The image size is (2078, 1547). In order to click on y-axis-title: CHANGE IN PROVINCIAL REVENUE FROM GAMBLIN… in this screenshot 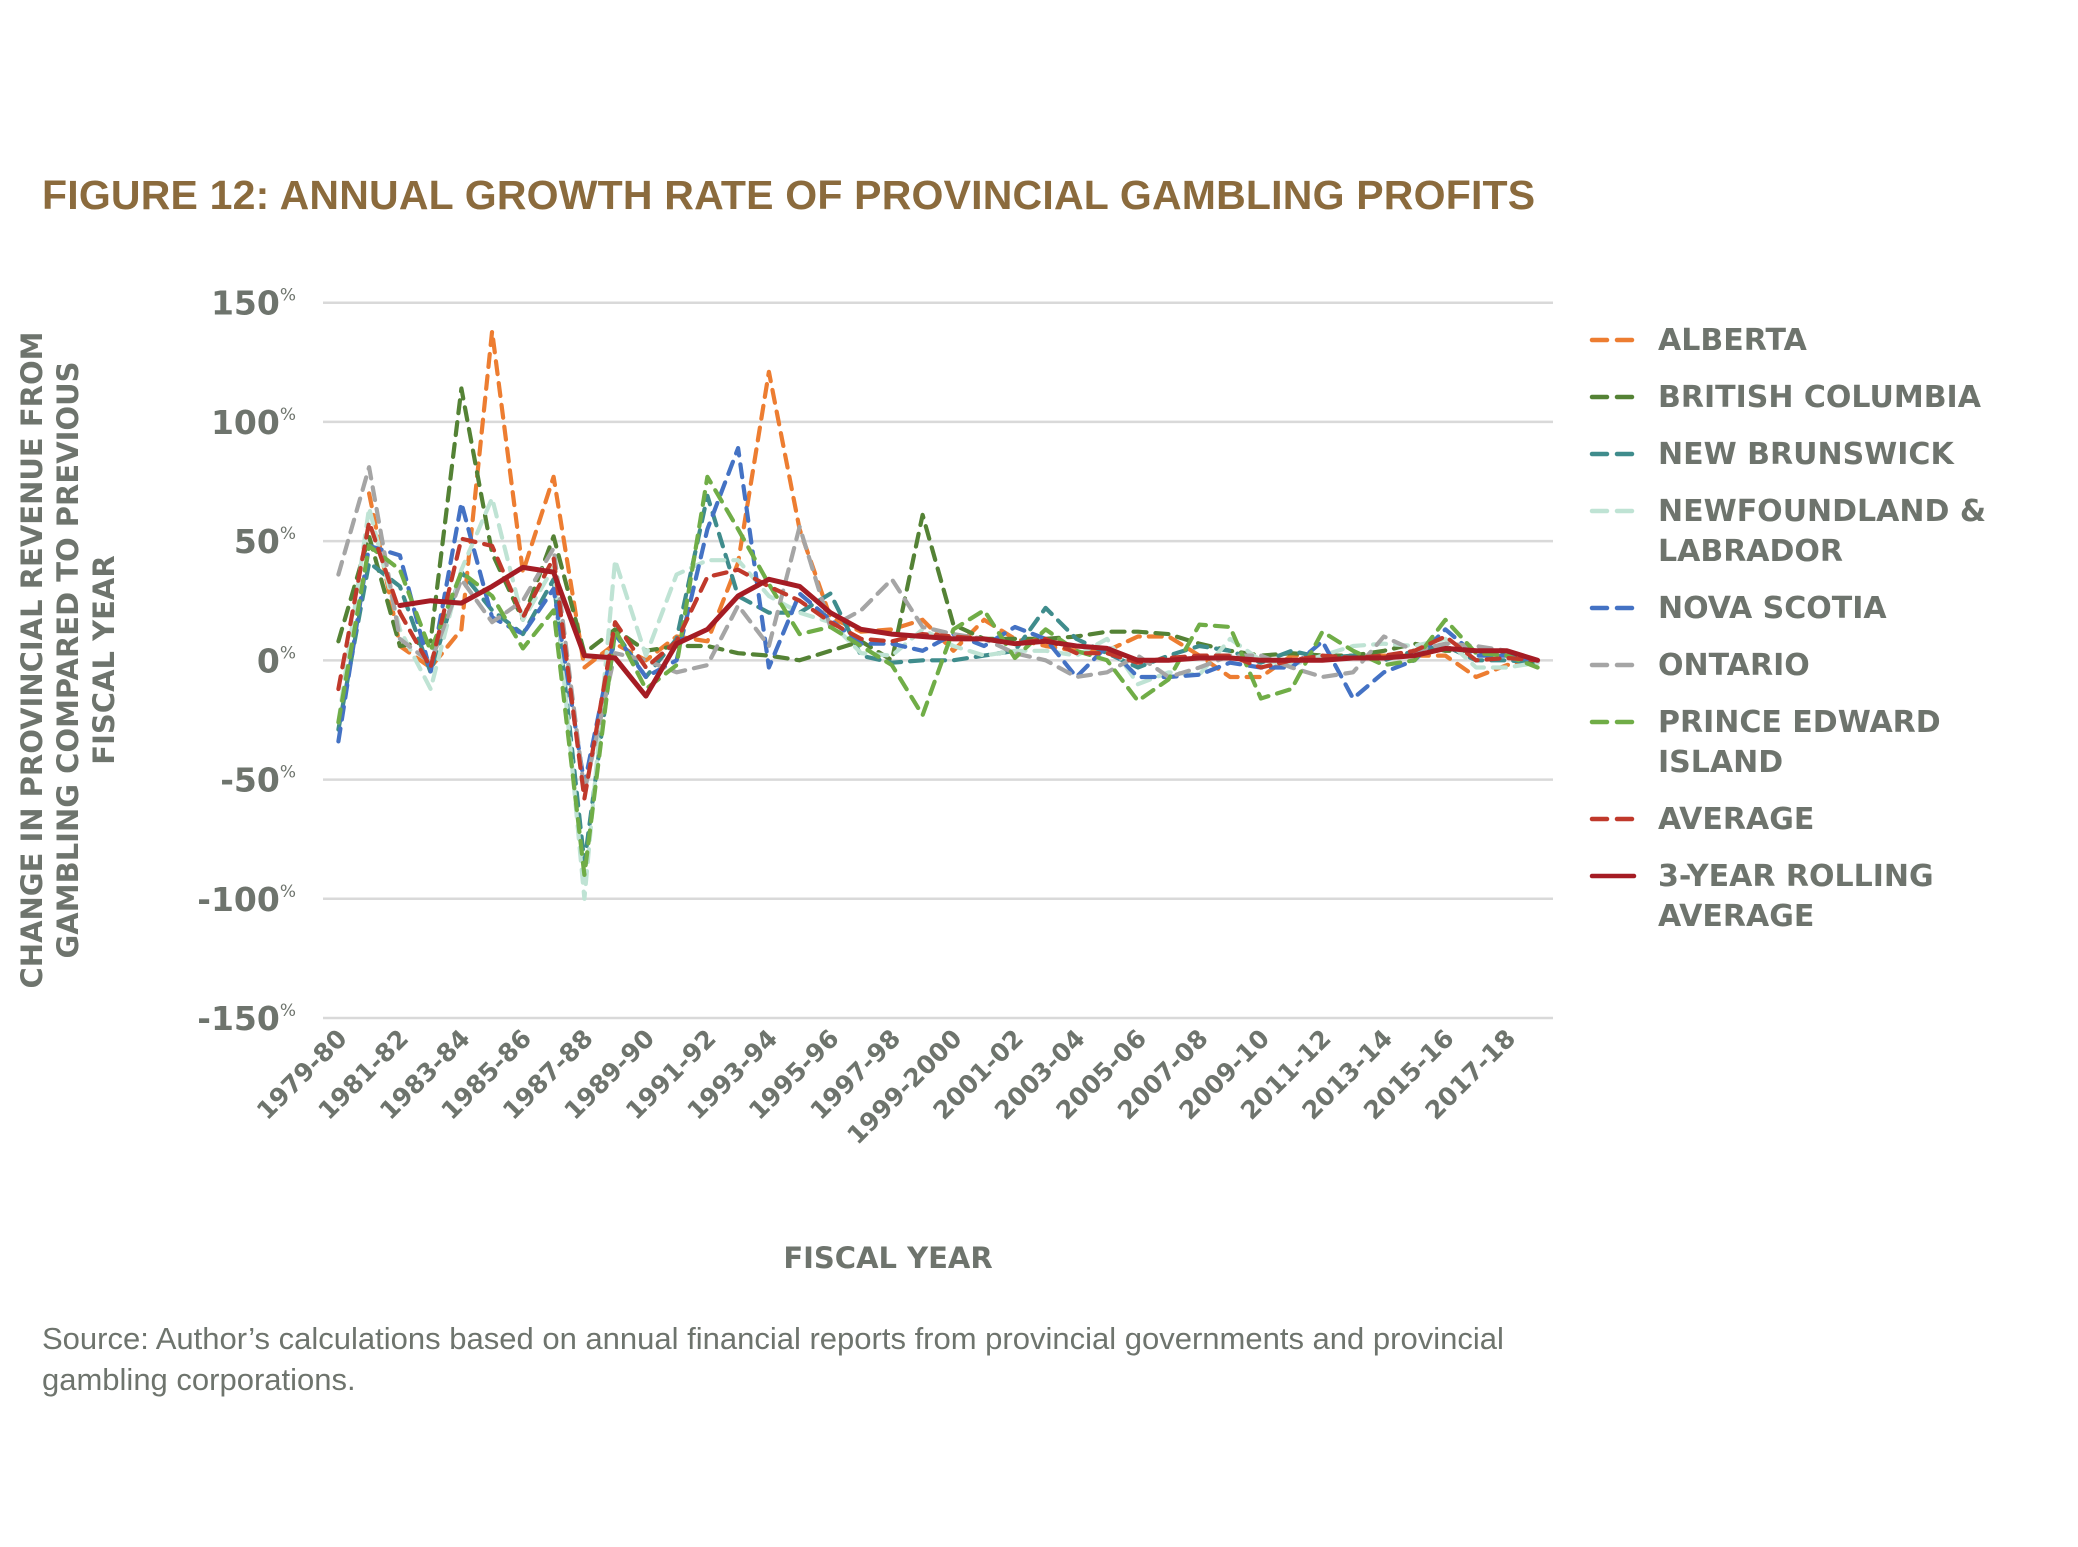, I will do `click(68, 660)`.